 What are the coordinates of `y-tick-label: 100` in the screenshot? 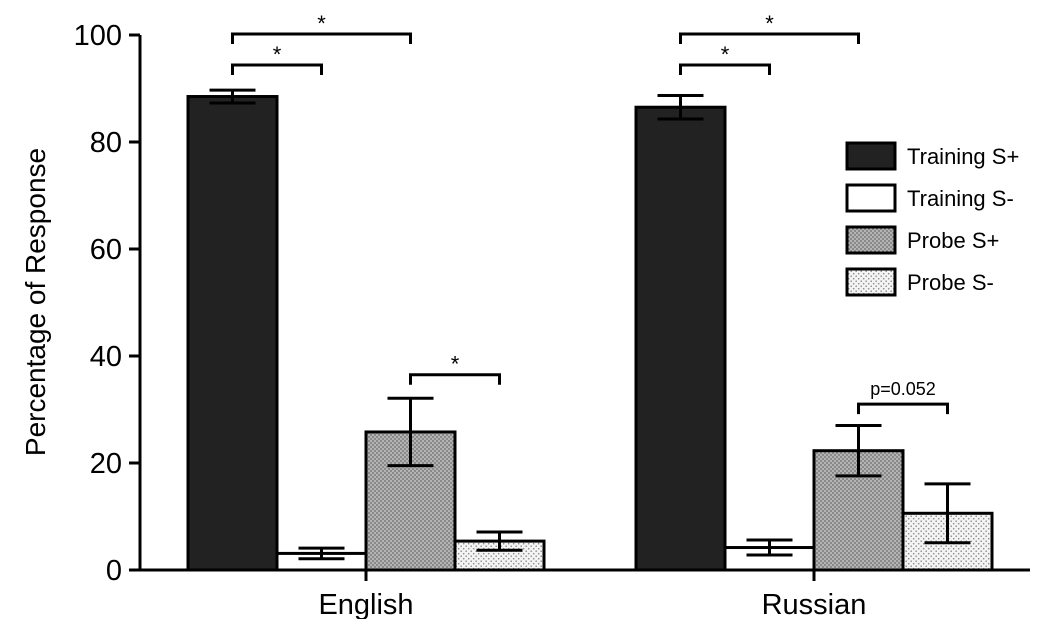 It's located at (98, 36).